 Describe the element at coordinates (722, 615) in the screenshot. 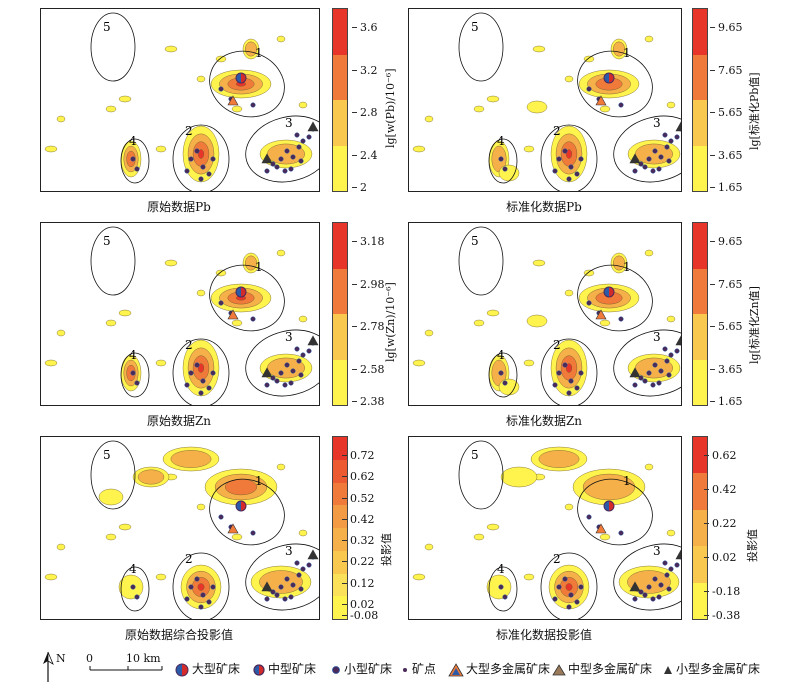

I see `colorbar-tick-label: -0.38` at that location.